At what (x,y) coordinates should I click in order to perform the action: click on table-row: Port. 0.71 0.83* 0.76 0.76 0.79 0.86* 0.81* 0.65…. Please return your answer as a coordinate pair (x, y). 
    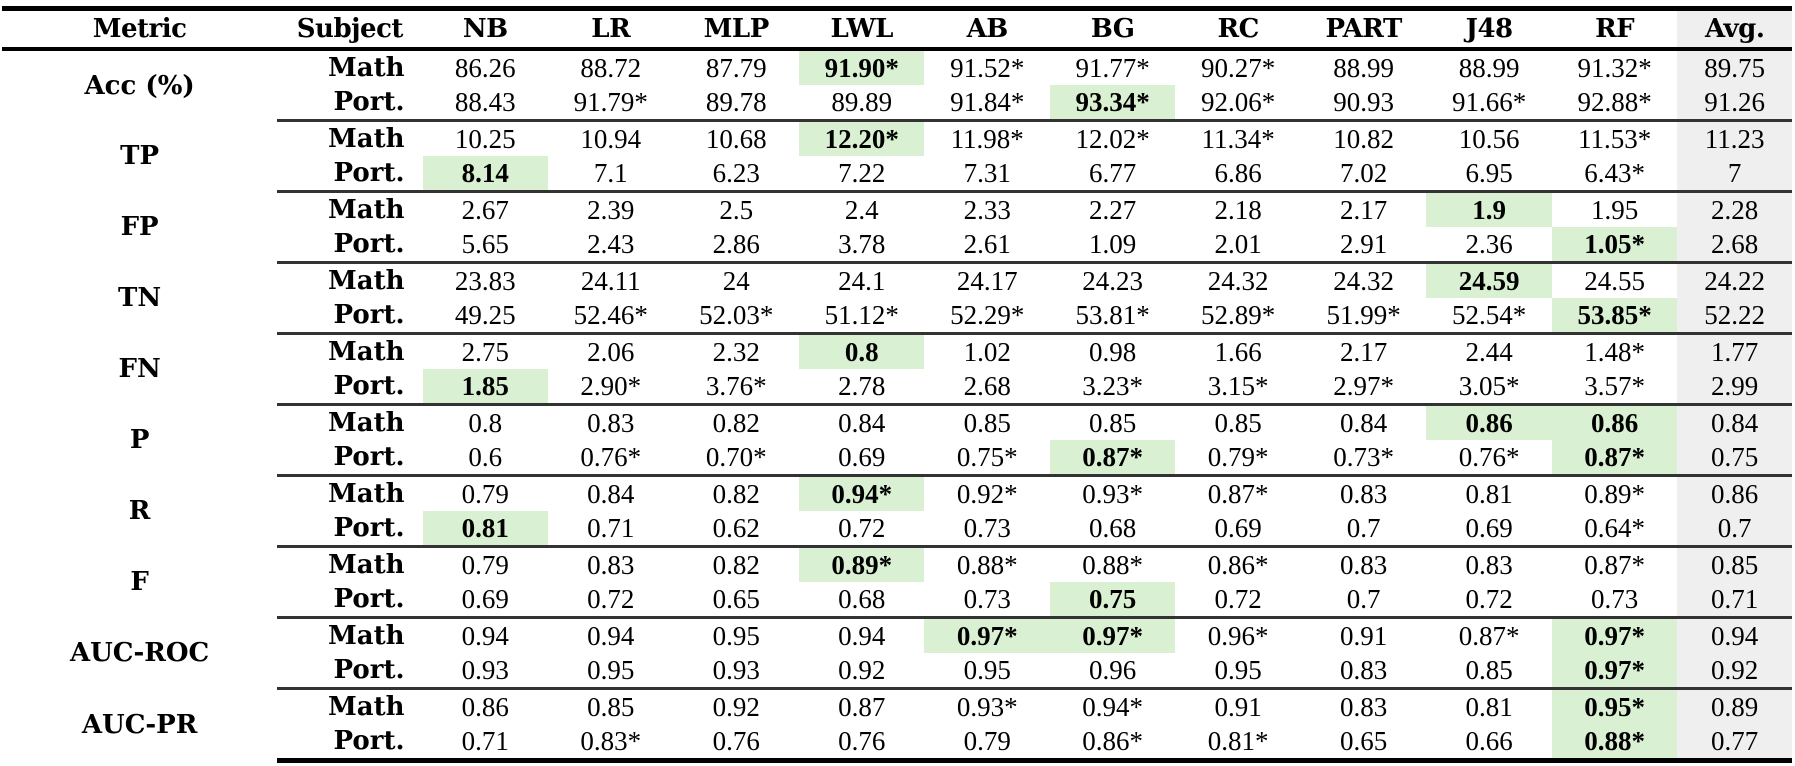
    Looking at the image, I should click on (897, 743).